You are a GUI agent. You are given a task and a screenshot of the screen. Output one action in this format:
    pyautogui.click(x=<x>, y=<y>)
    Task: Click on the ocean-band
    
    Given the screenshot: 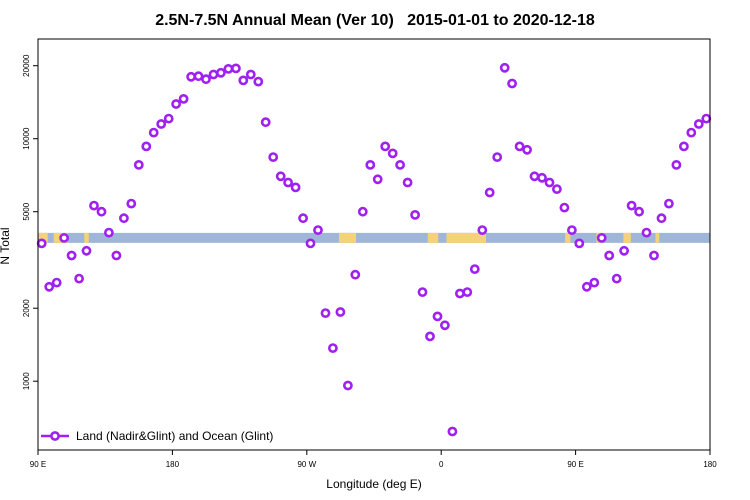 What is the action you would take?
    pyautogui.click(x=374, y=237)
    